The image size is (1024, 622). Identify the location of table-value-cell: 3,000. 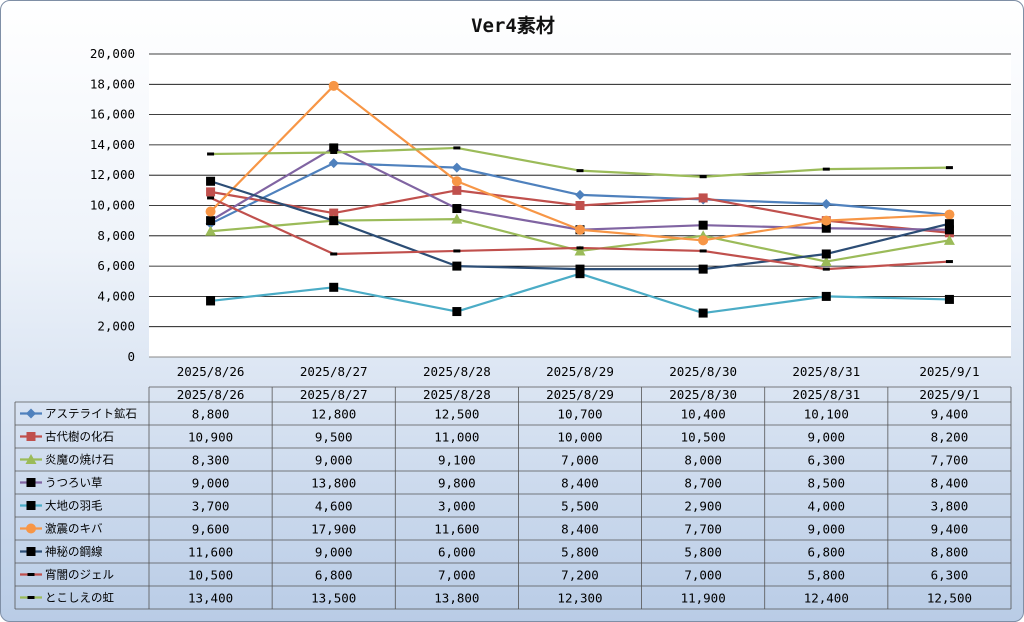
(457, 506).